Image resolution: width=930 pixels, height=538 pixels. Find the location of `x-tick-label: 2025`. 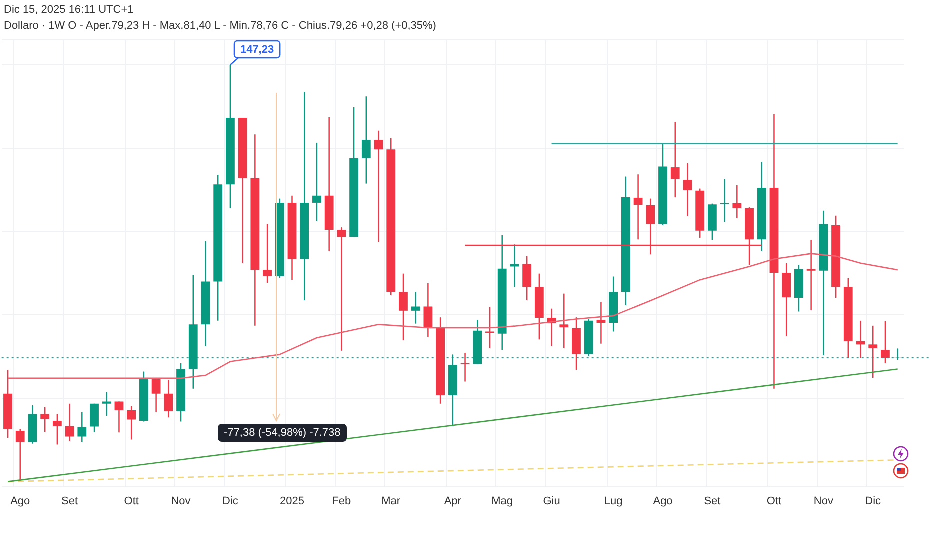

x-tick-label: 2025 is located at coordinates (292, 501).